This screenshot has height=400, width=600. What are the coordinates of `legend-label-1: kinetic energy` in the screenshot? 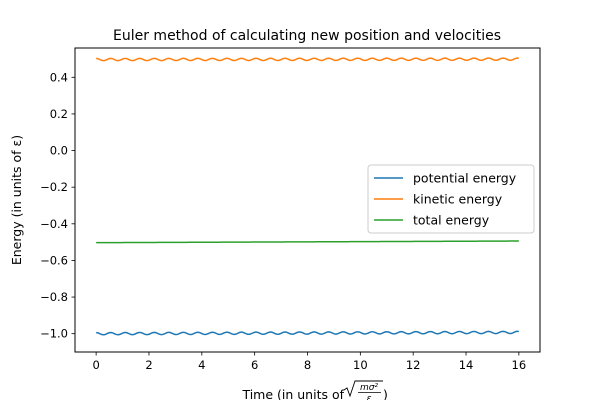 It's located at (458, 199).